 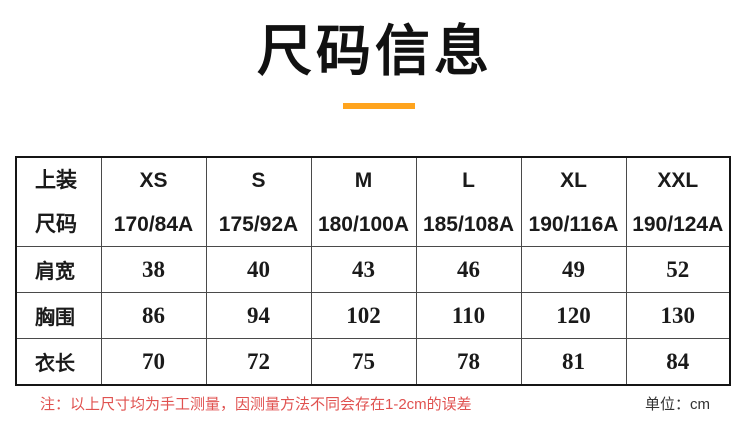 What do you see at coordinates (678, 224) in the screenshot?
I see `size-value: 190/124A` at bounding box center [678, 224].